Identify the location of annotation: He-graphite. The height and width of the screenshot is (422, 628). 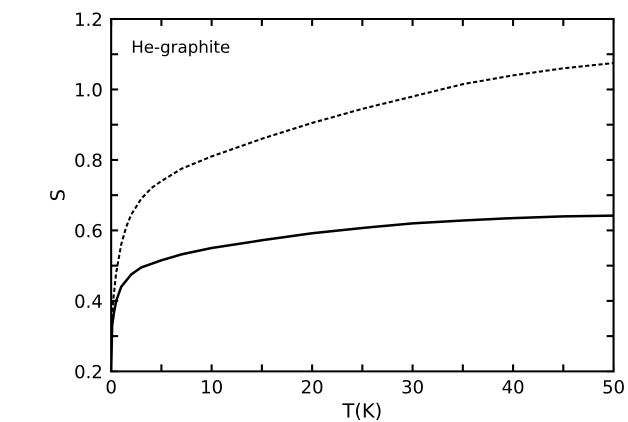
(181, 48).